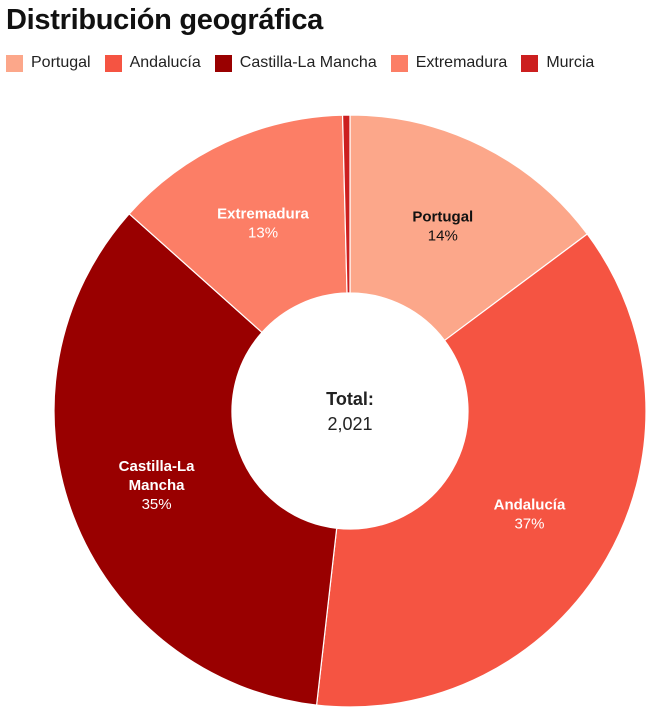 This screenshot has width=661, height=715. What do you see at coordinates (165, 62) in the screenshot?
I see `legend-label: Andalucía` at bounding box center [165, 62].